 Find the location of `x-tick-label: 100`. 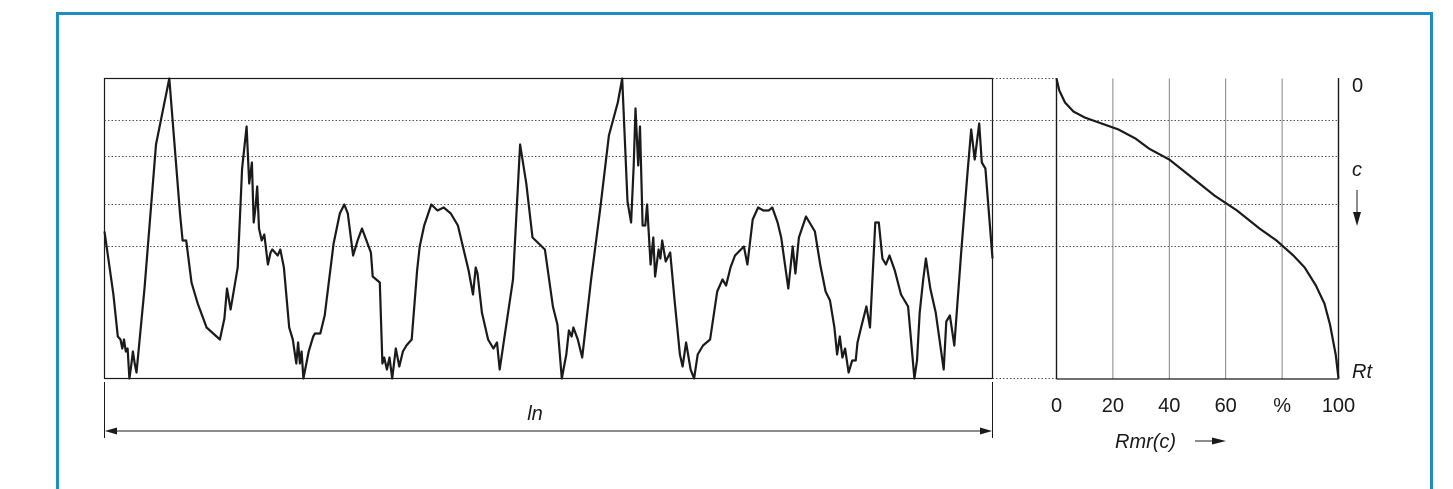

x-tick-label: 100 is located at coordinates (1338, 406).